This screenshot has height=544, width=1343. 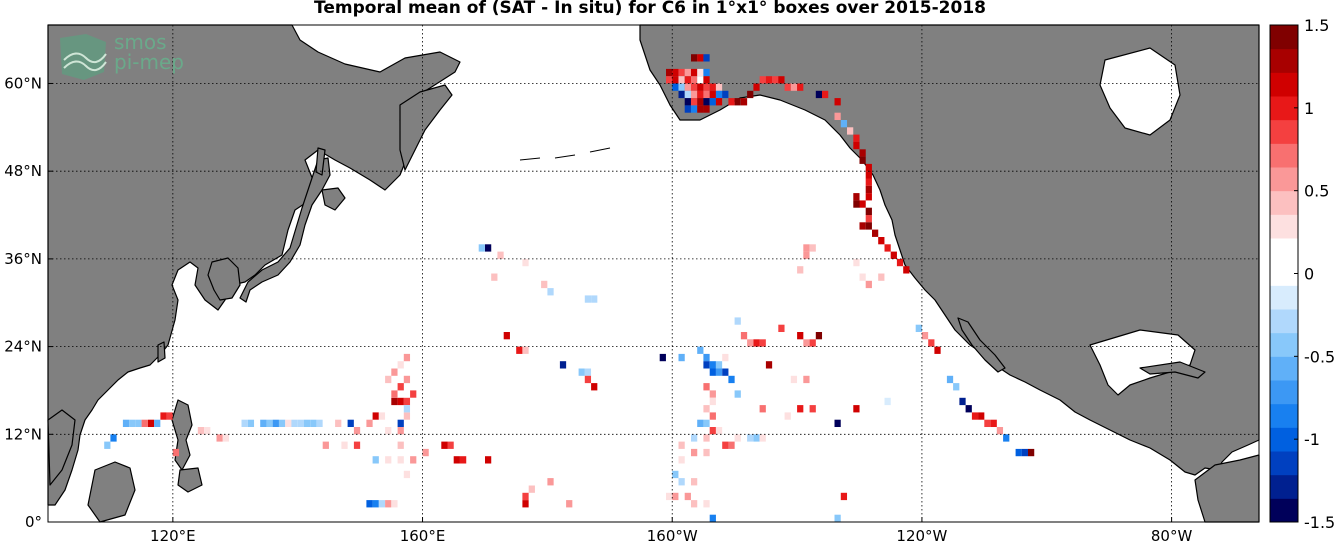 What do you see at coordinates (161, 352) in the screenshot?
I see `land-taiwan` at bounding box center [161, 352].